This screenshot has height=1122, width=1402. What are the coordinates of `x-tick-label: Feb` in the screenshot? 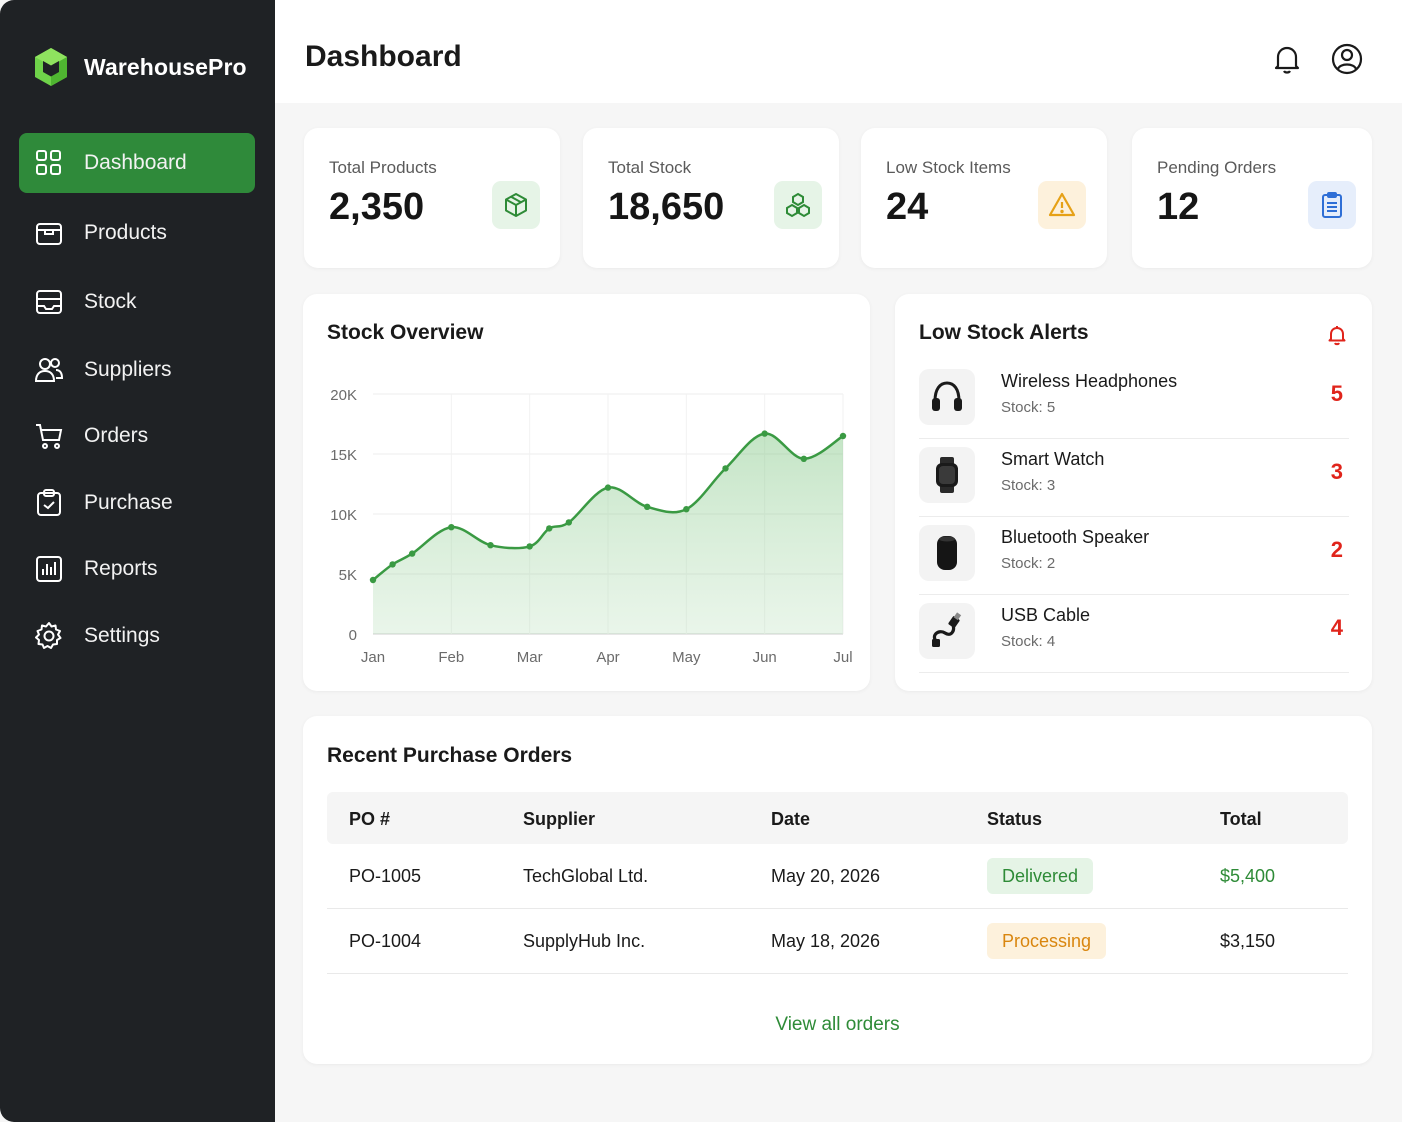 It's located at (451, 657).